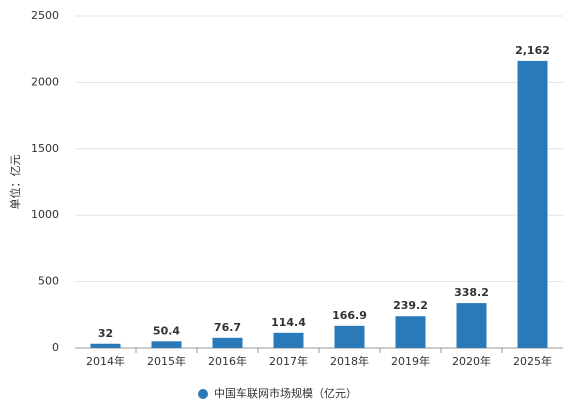  I want to click on value-label: 2,162, so click(532, 50).